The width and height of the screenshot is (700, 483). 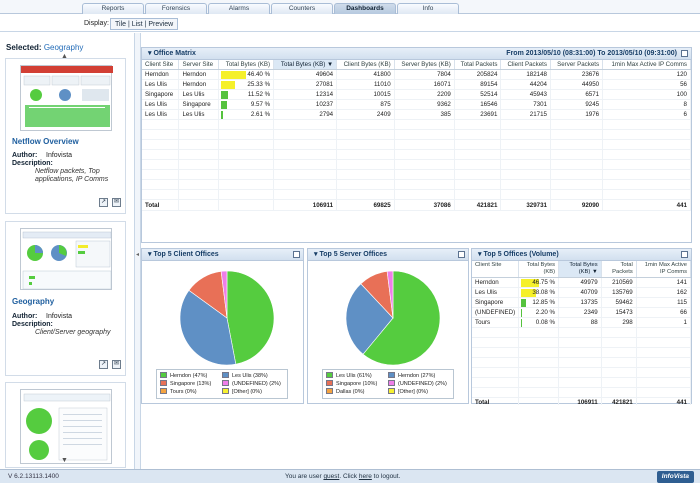 I want to click on volume-row: Tours 0.08 % 88 298 1, so click(x=582, y=322).